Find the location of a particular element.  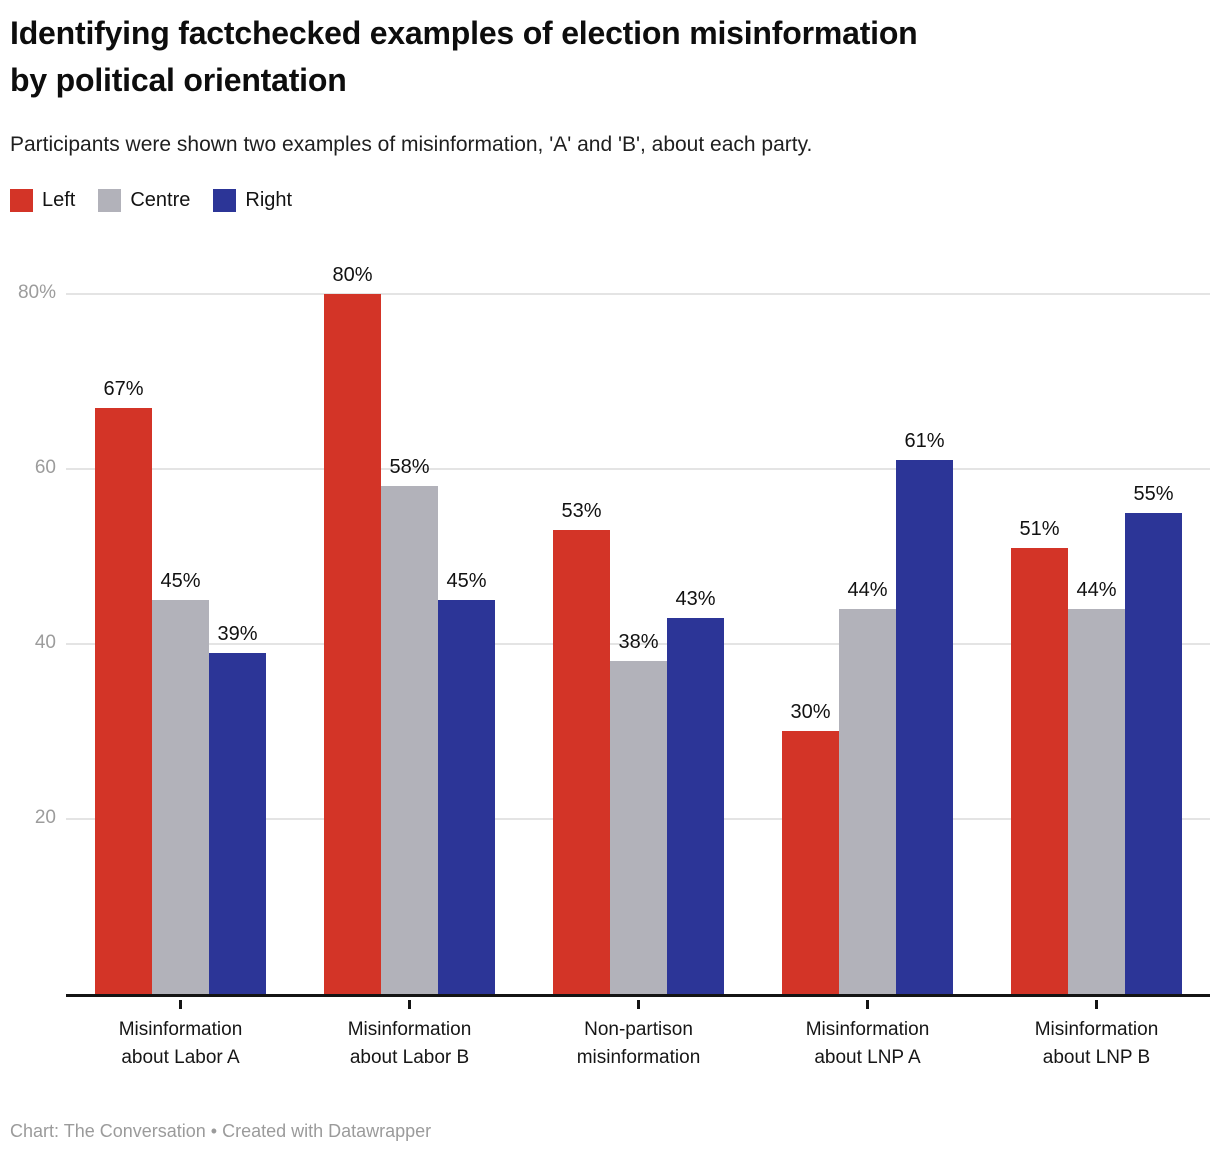

legend-item-centre: Centre is located at coordinates (144, 200).